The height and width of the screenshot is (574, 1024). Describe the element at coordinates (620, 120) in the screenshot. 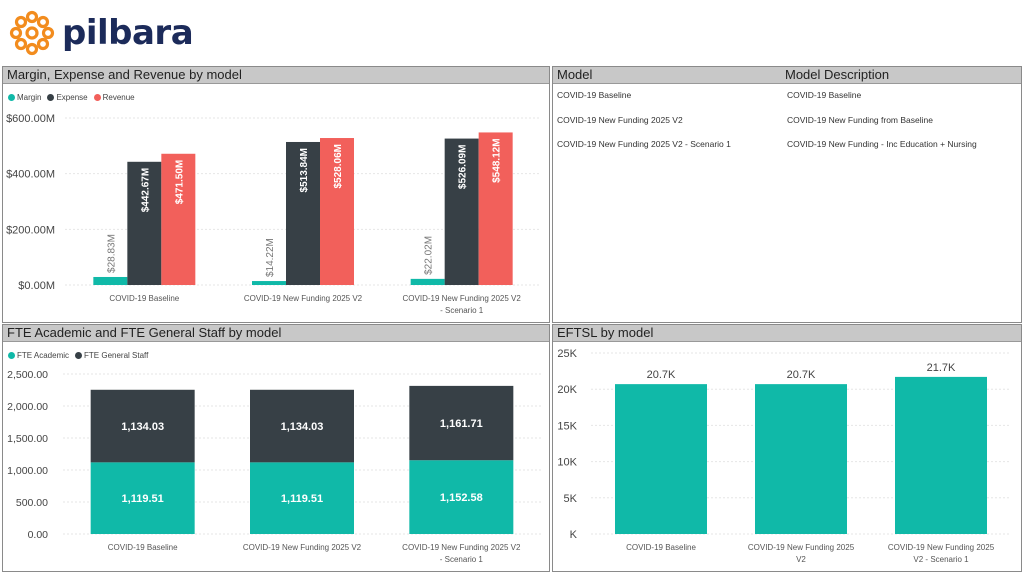

I see `model-cell: COVID-19 New Funding 2025 V2` at that location.